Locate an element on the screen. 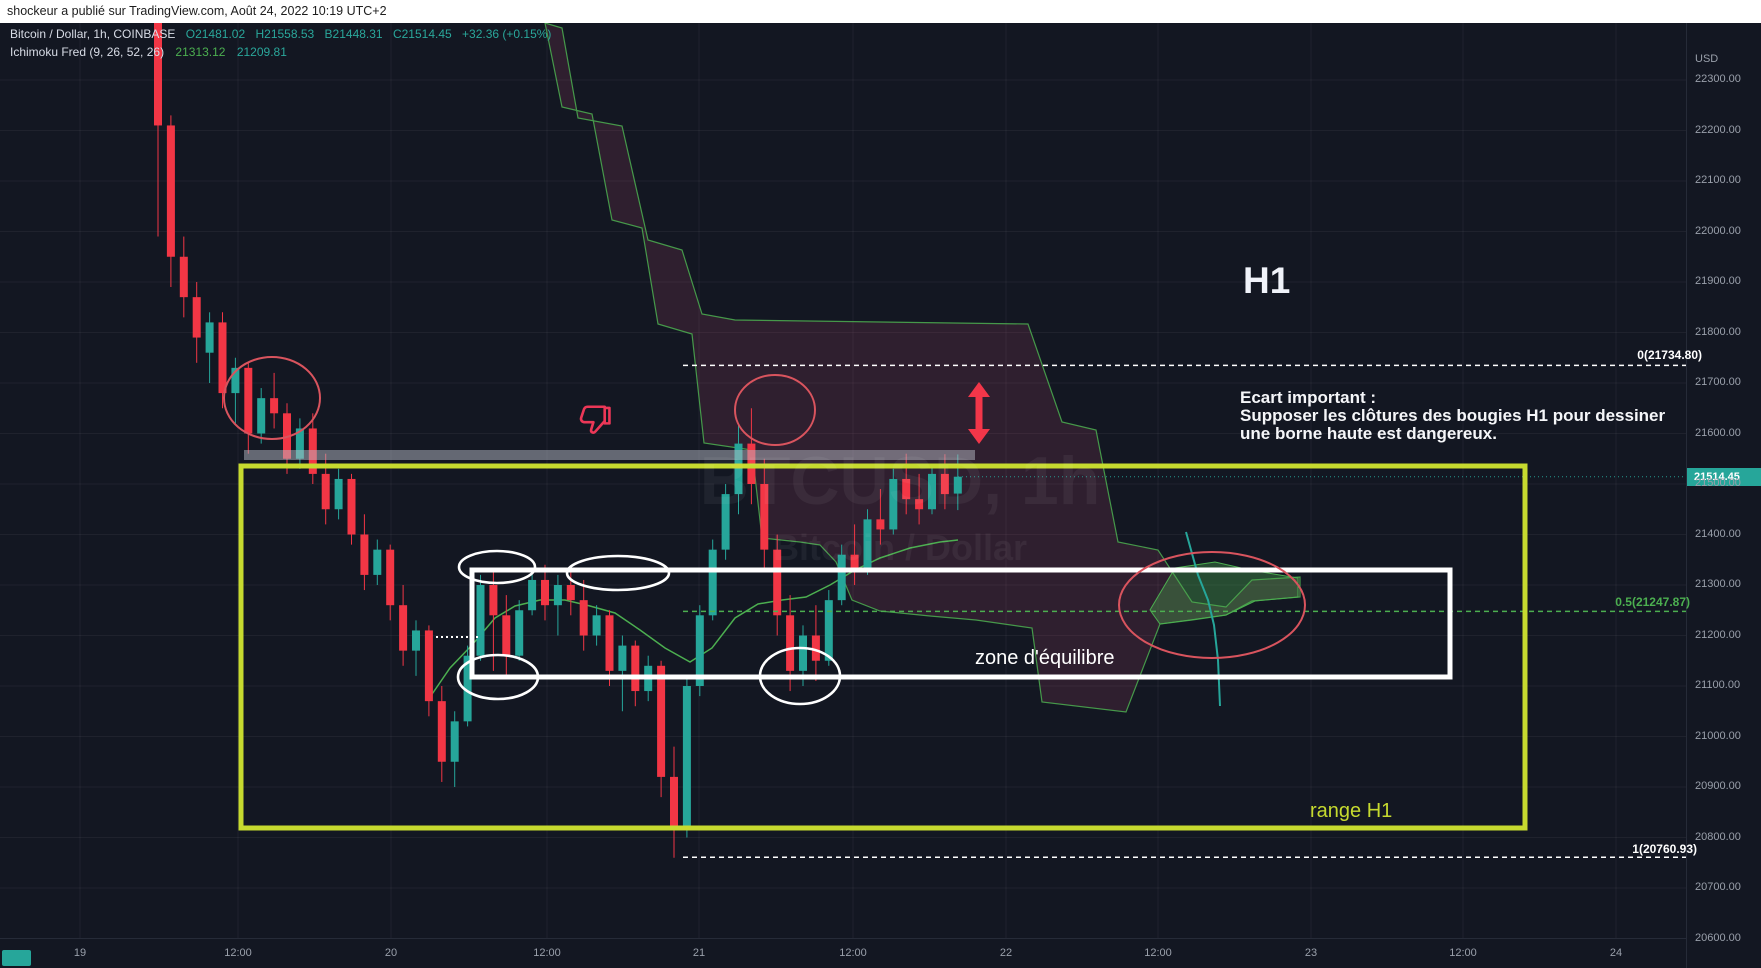  price-tick-label: 21100.00 is located at coordinates (1718, 685).